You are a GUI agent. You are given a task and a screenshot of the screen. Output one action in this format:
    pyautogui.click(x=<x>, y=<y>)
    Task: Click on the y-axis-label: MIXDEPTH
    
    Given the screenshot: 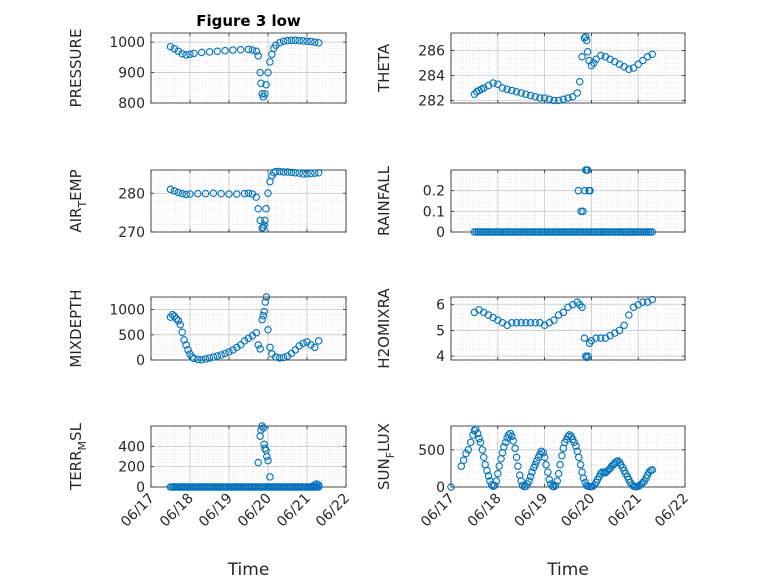 What is the action you would take?
    pyautogui.click(x=76, y=328)
    